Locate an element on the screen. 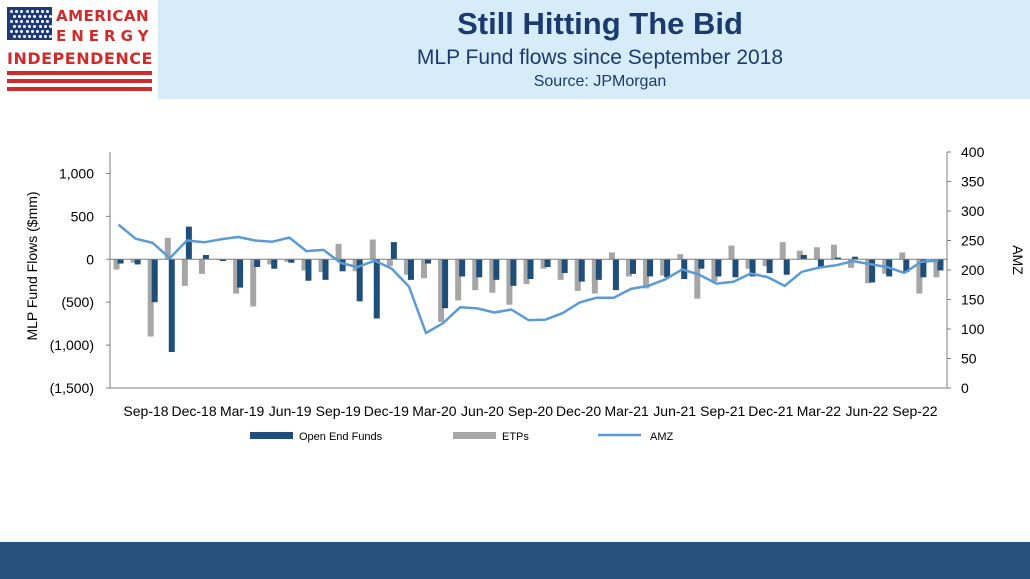  x-tick-label: Dec-20 is located at coordinates (578, 411).